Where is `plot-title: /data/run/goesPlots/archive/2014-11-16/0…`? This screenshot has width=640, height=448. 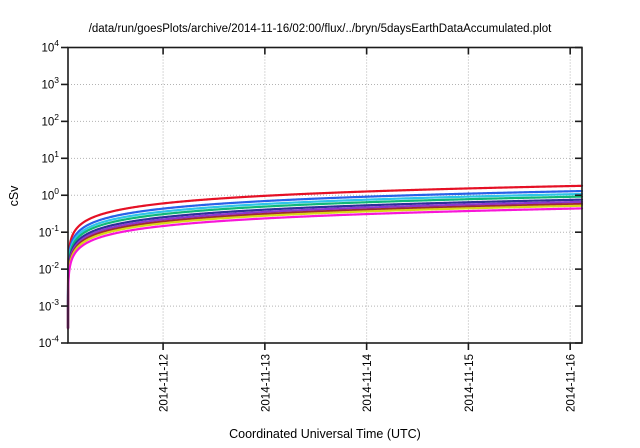 plot-title: /data/run/goesPlots/archive/2014-11-16/0… is located at coordinates (320, 29).